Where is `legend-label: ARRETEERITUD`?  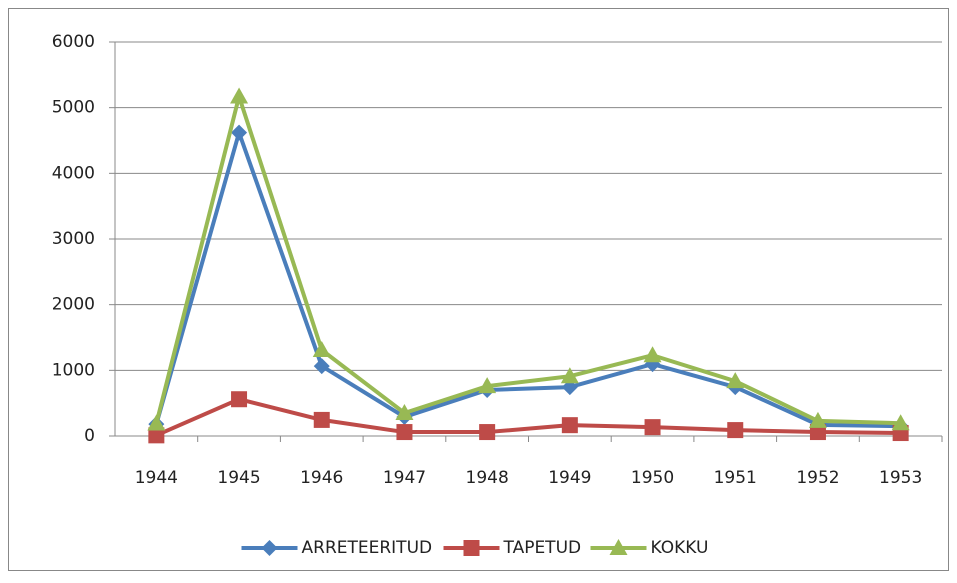 legend-label: ARRETEERITUD is located at coordinates (367, 548).